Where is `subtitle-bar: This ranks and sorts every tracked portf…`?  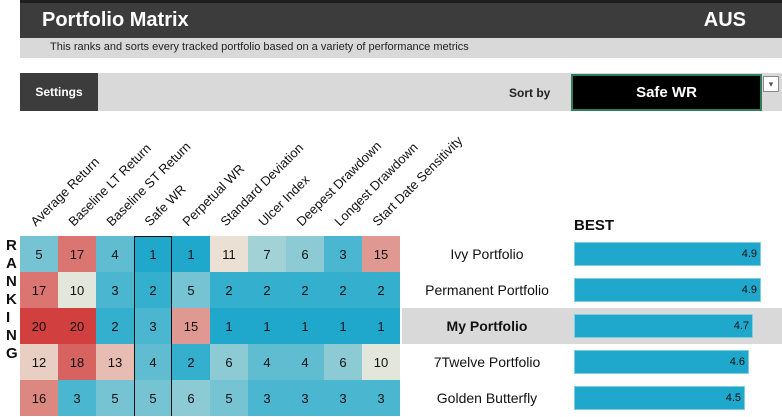 subtitle-bar: This ranks and sorts every tracked portf… is located at coordinates (401, 48).